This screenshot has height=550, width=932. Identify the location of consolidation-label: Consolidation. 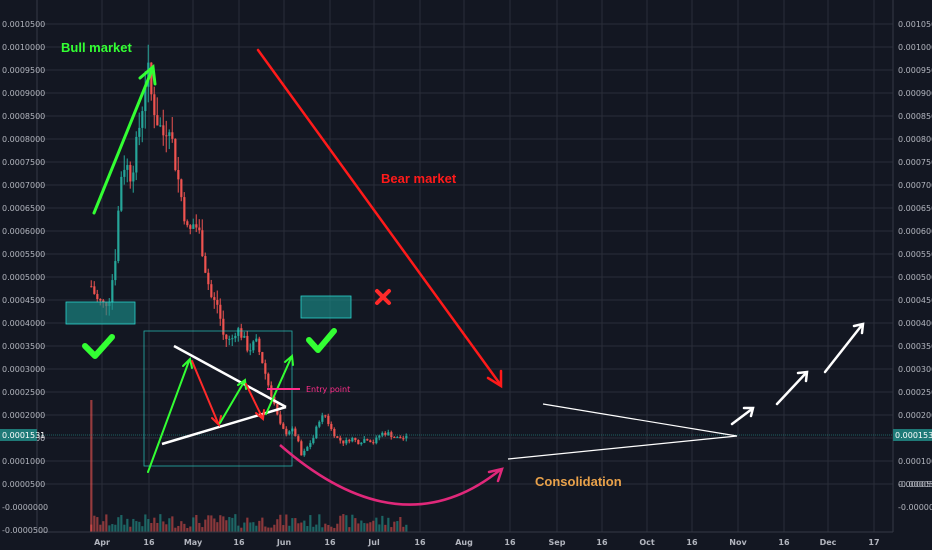
(578, 481).